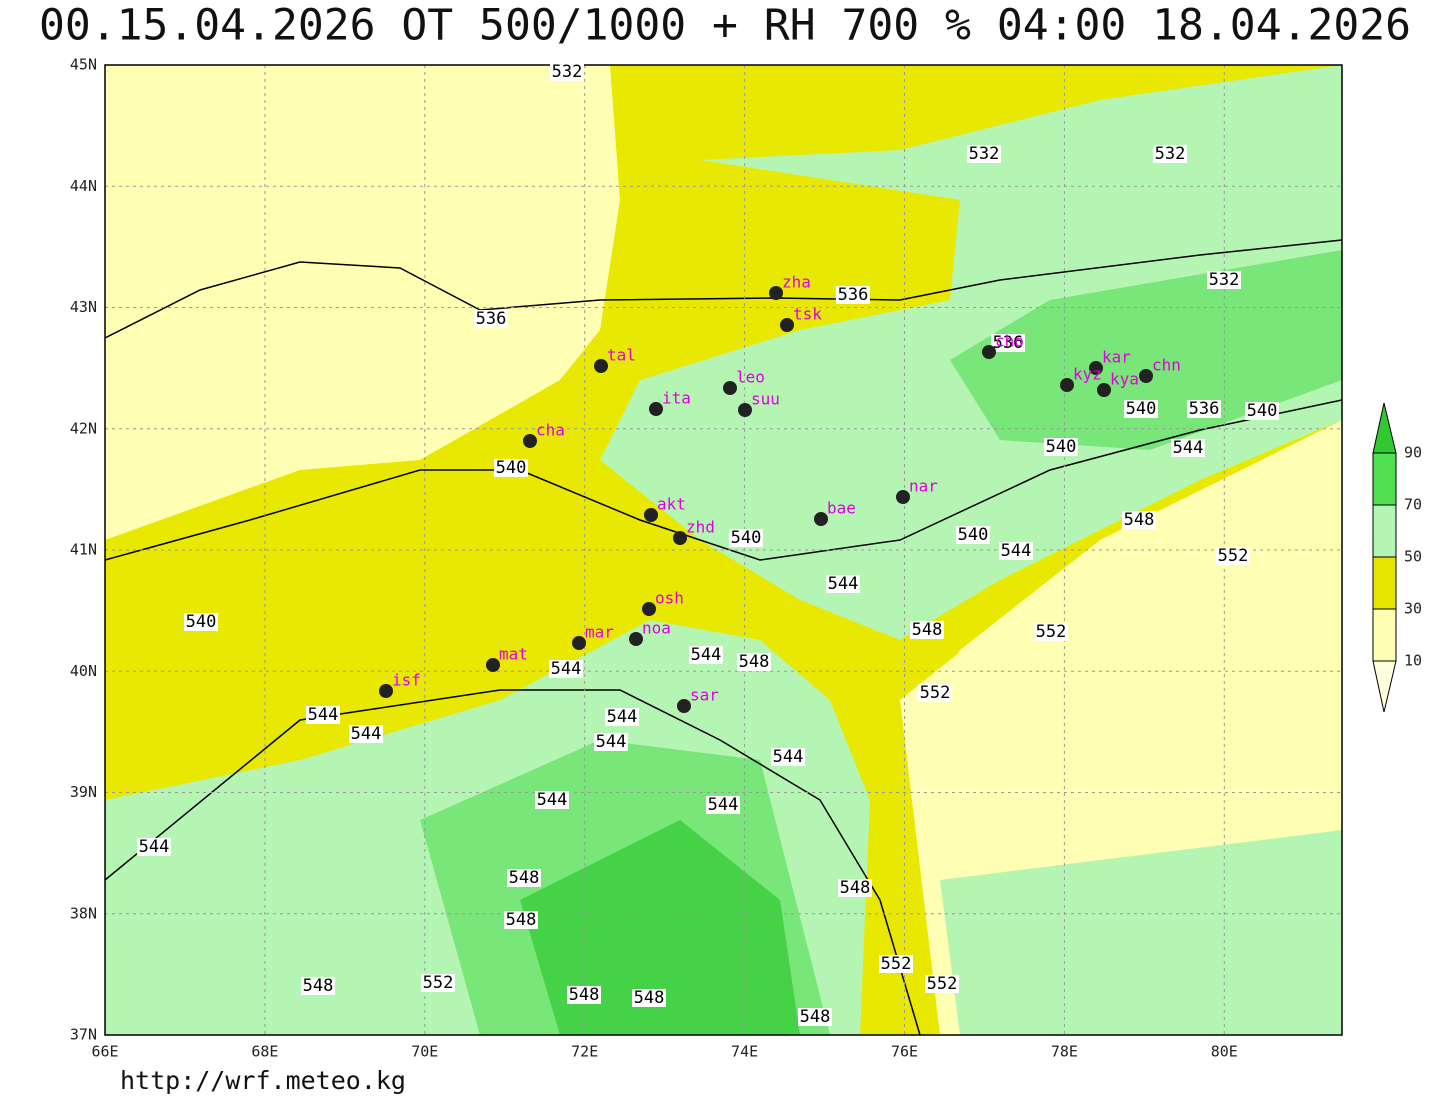 The height and width of the screenshot is (1100, 1450). What do you see at coordinates (669, 598) in the screenshot?
I see `station-label: osh` at bounding box center [669, 598].